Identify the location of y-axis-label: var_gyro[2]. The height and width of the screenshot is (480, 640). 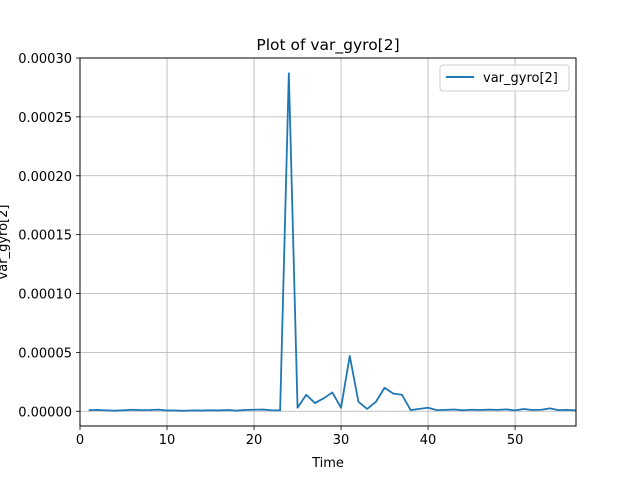
(5, 242).